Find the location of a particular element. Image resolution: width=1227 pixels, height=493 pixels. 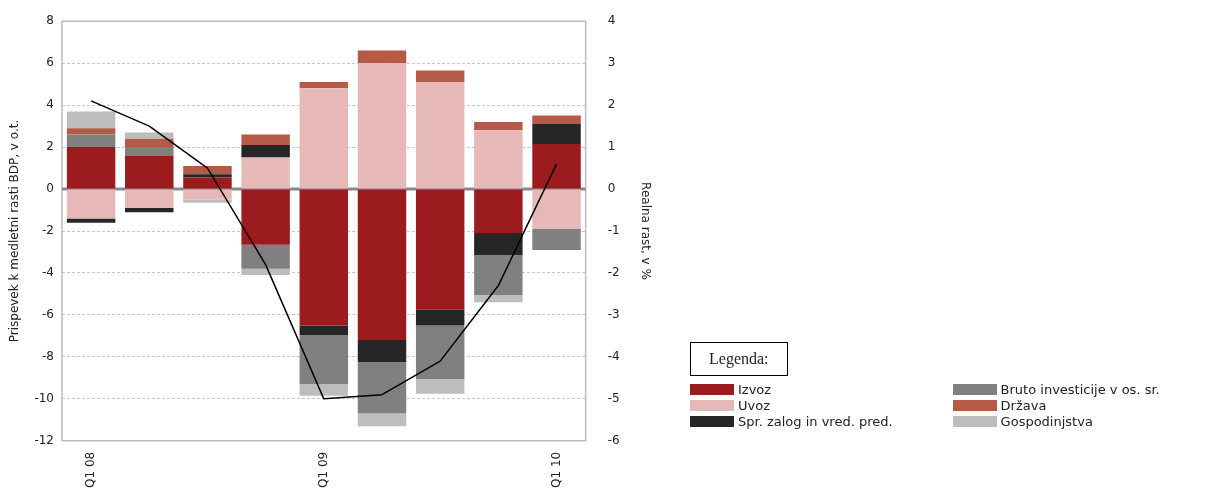

y-tick-label: 0 is located at coordinates (50, 188).